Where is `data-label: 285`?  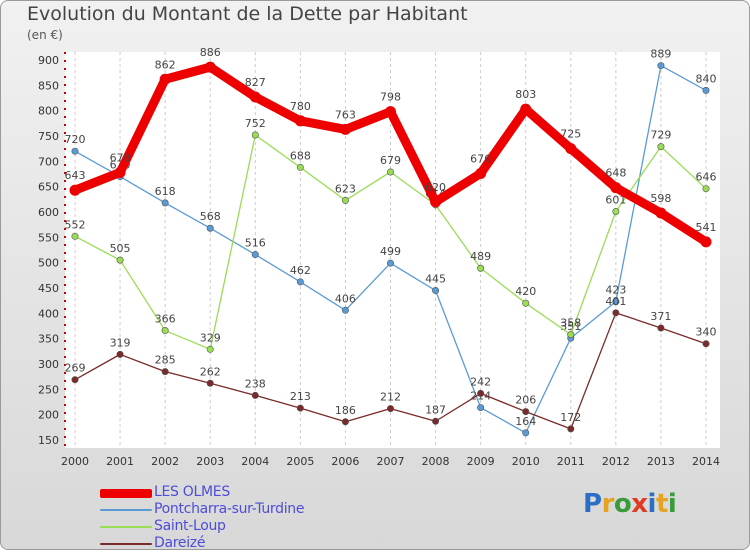
data-label: 285 is located at coordinates (165, 360).